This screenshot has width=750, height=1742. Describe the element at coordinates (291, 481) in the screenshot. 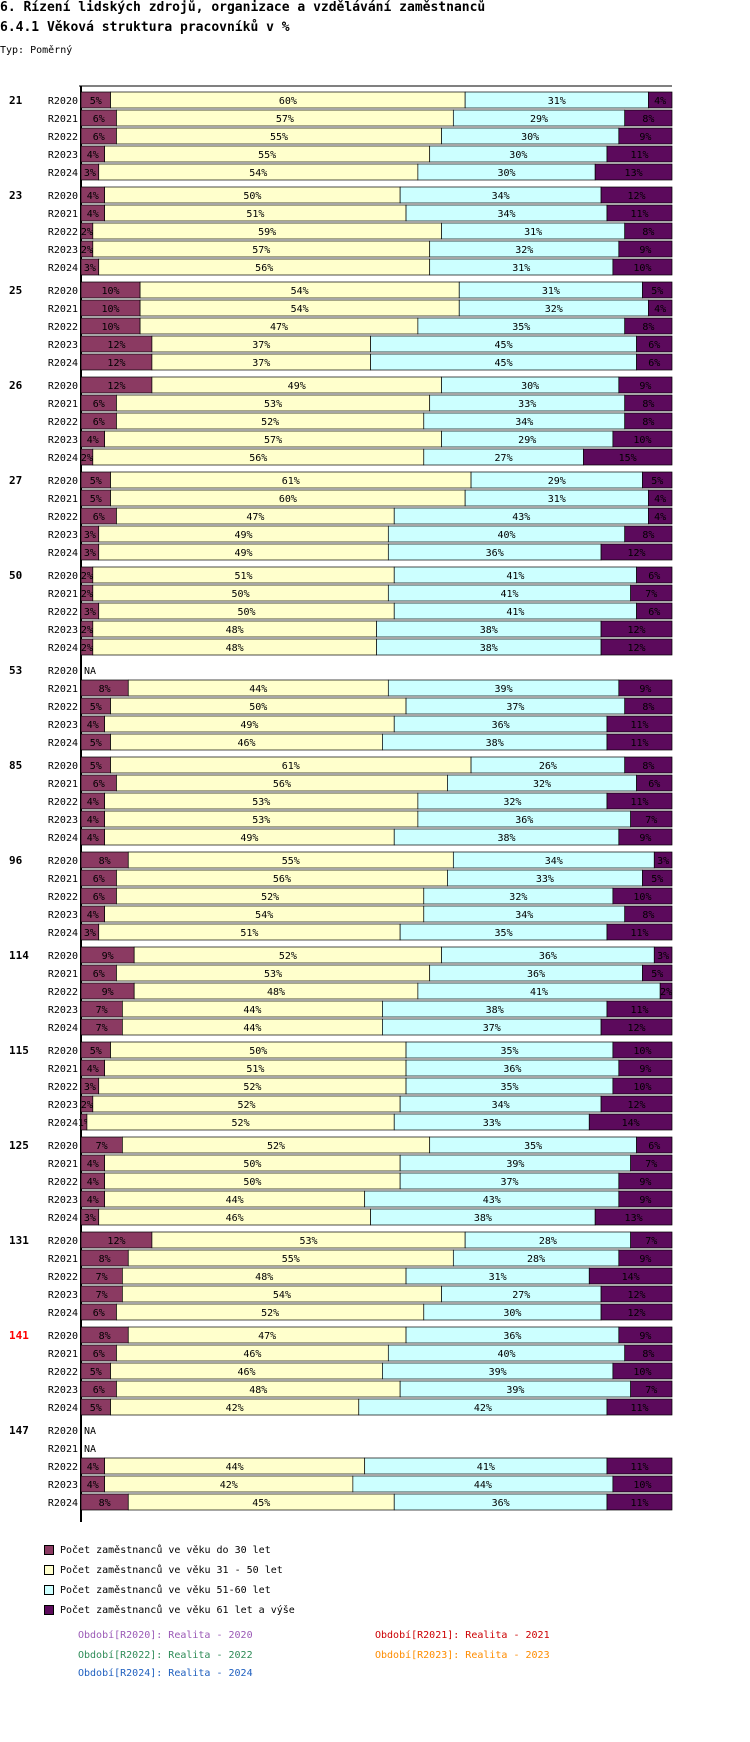

I see `data-label: 61%` at that location.